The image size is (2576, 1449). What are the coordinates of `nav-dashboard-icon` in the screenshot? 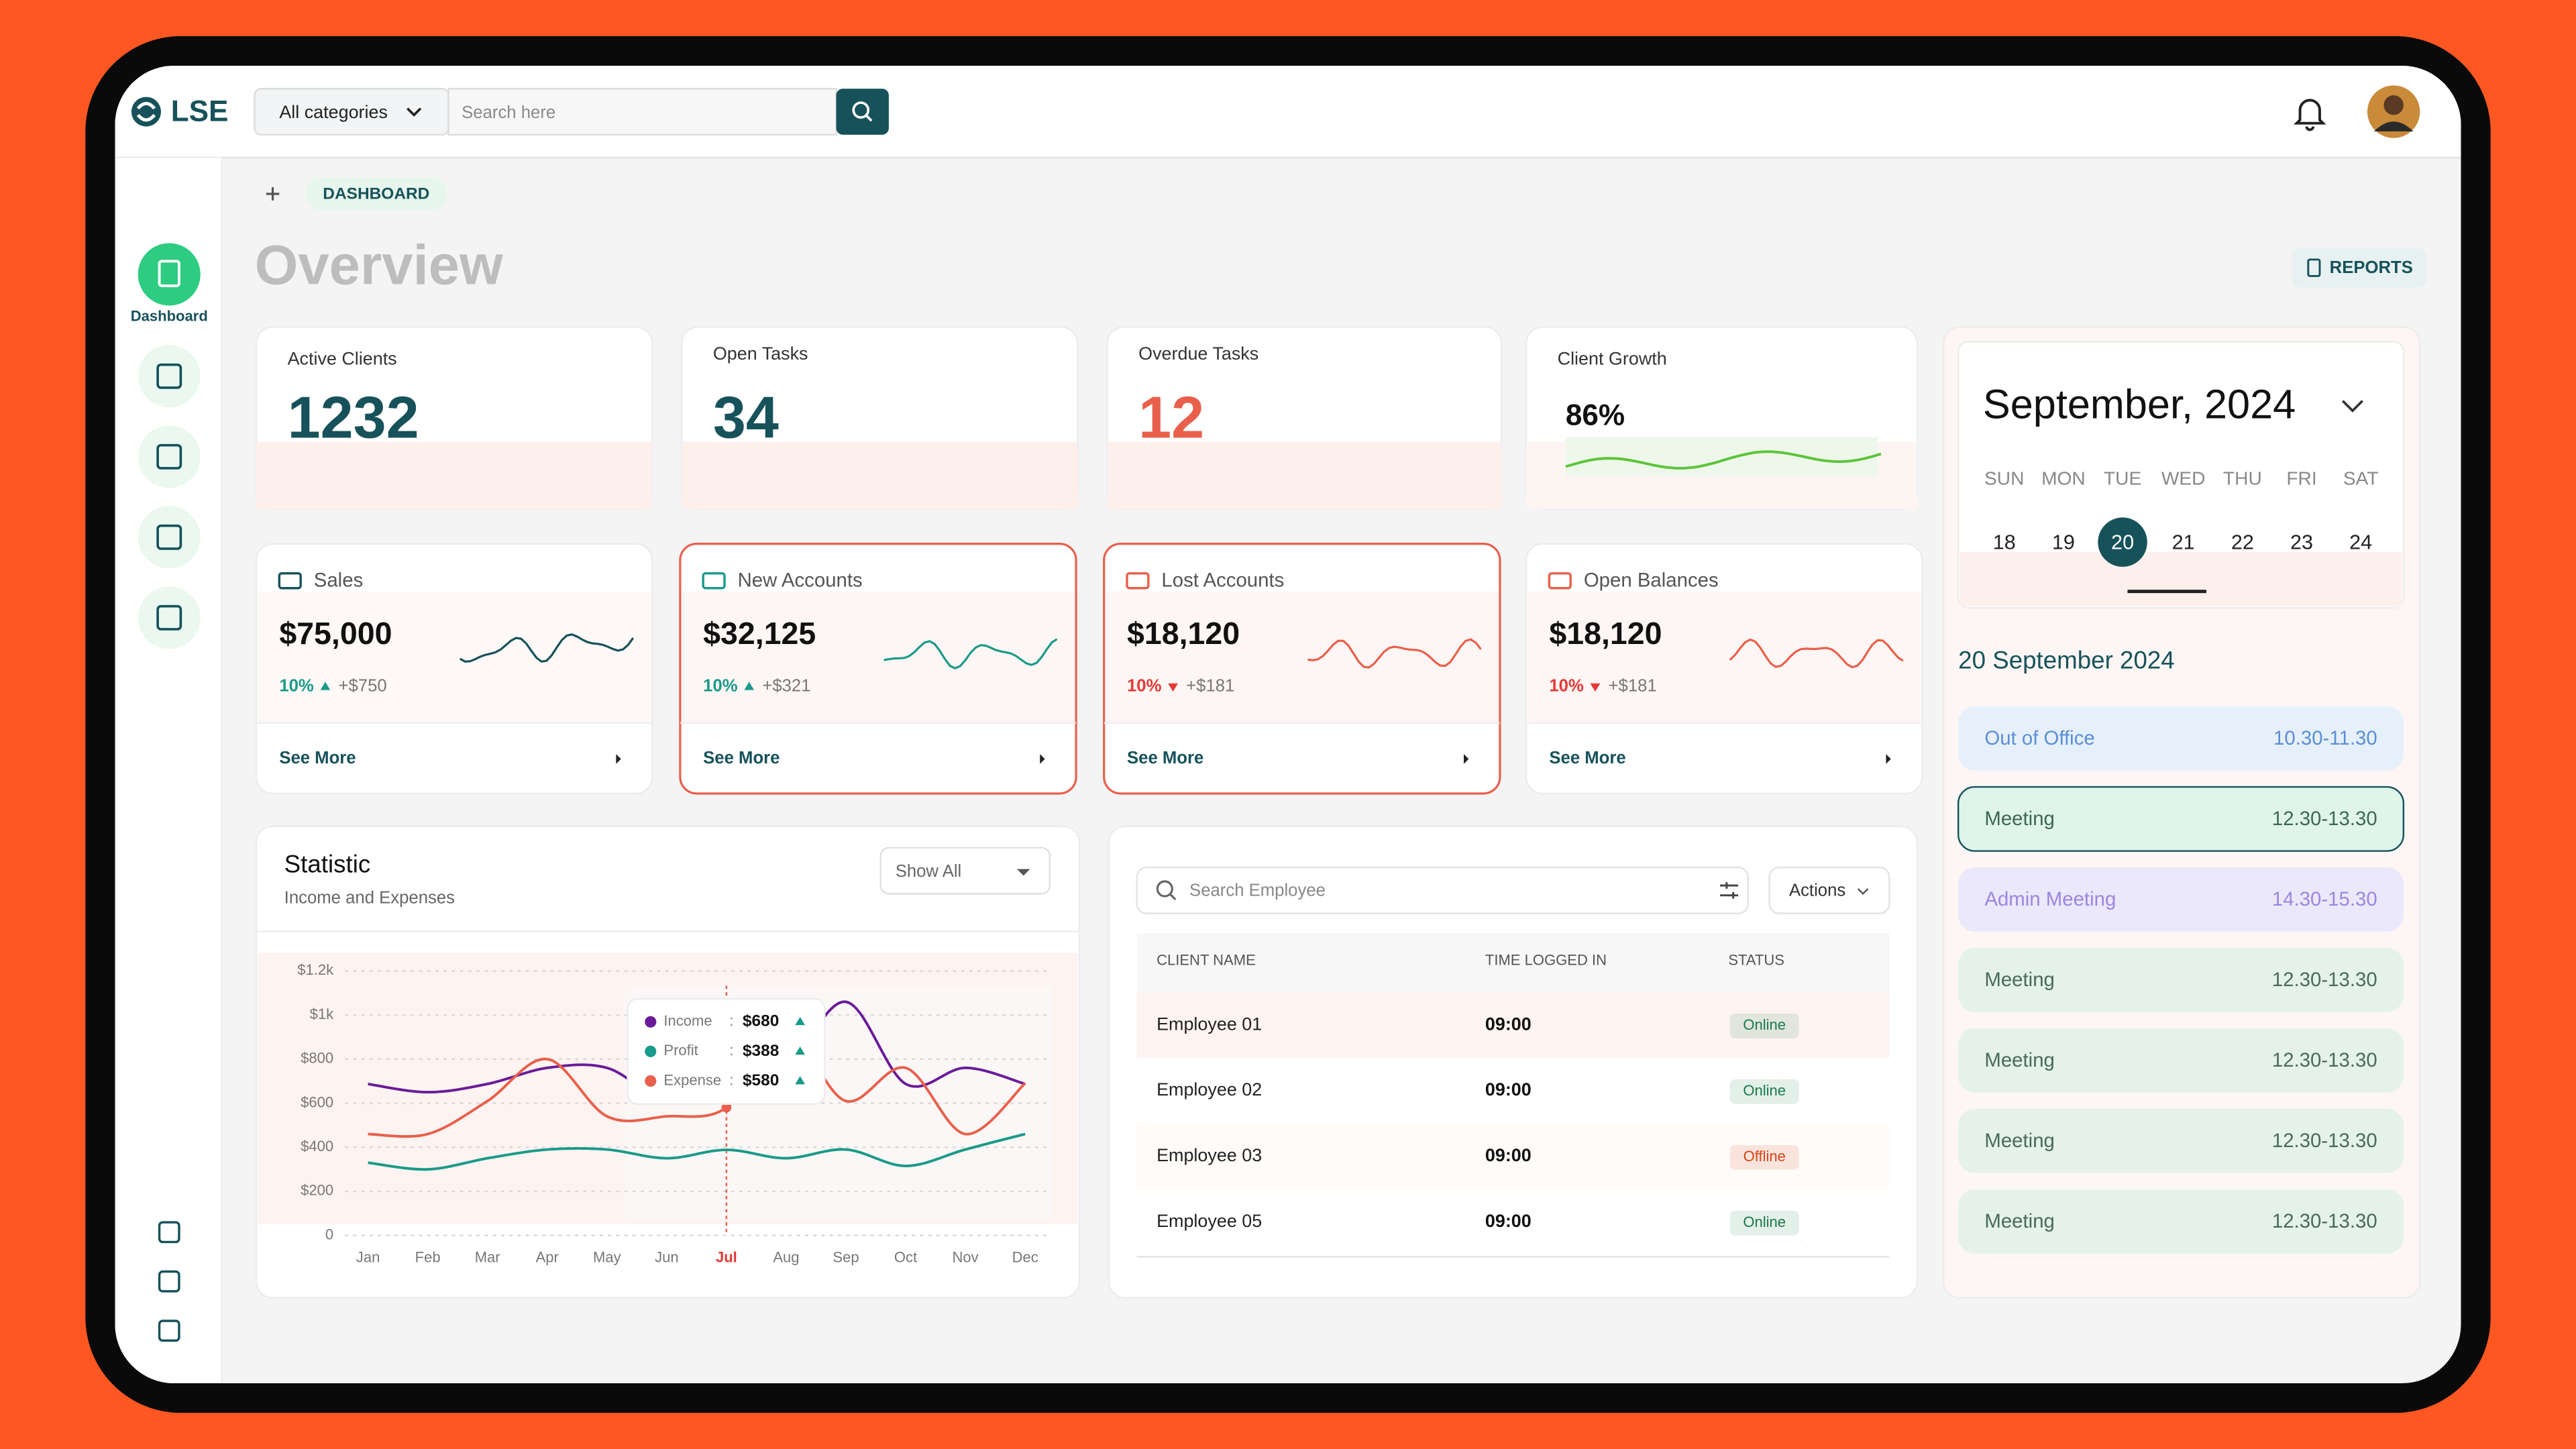 It's located at (169, 274).